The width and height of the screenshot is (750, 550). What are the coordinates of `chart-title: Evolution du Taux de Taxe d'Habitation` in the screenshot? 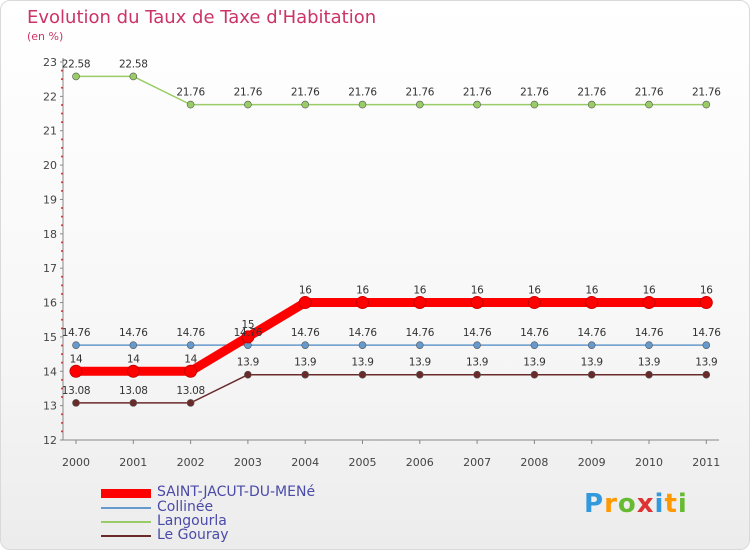 It's located at (202, 17).